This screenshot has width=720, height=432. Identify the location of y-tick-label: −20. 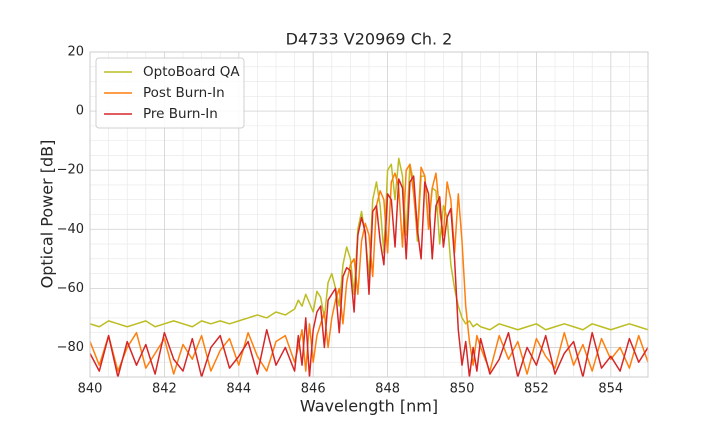
(70, 170).